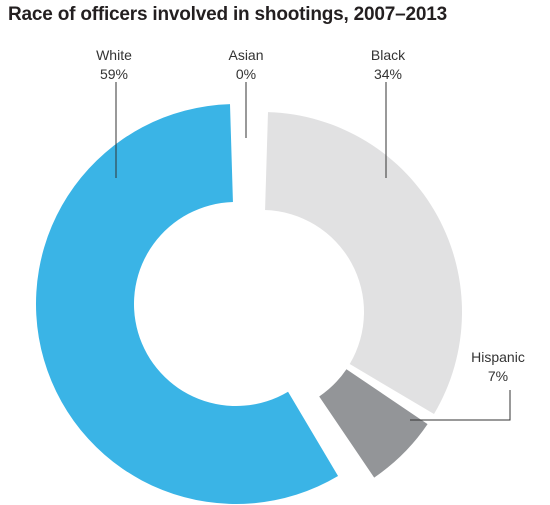  Describe the element at coordinates (246, 74) in the screenshot. I see `value-label-asian: 0%` at that location.